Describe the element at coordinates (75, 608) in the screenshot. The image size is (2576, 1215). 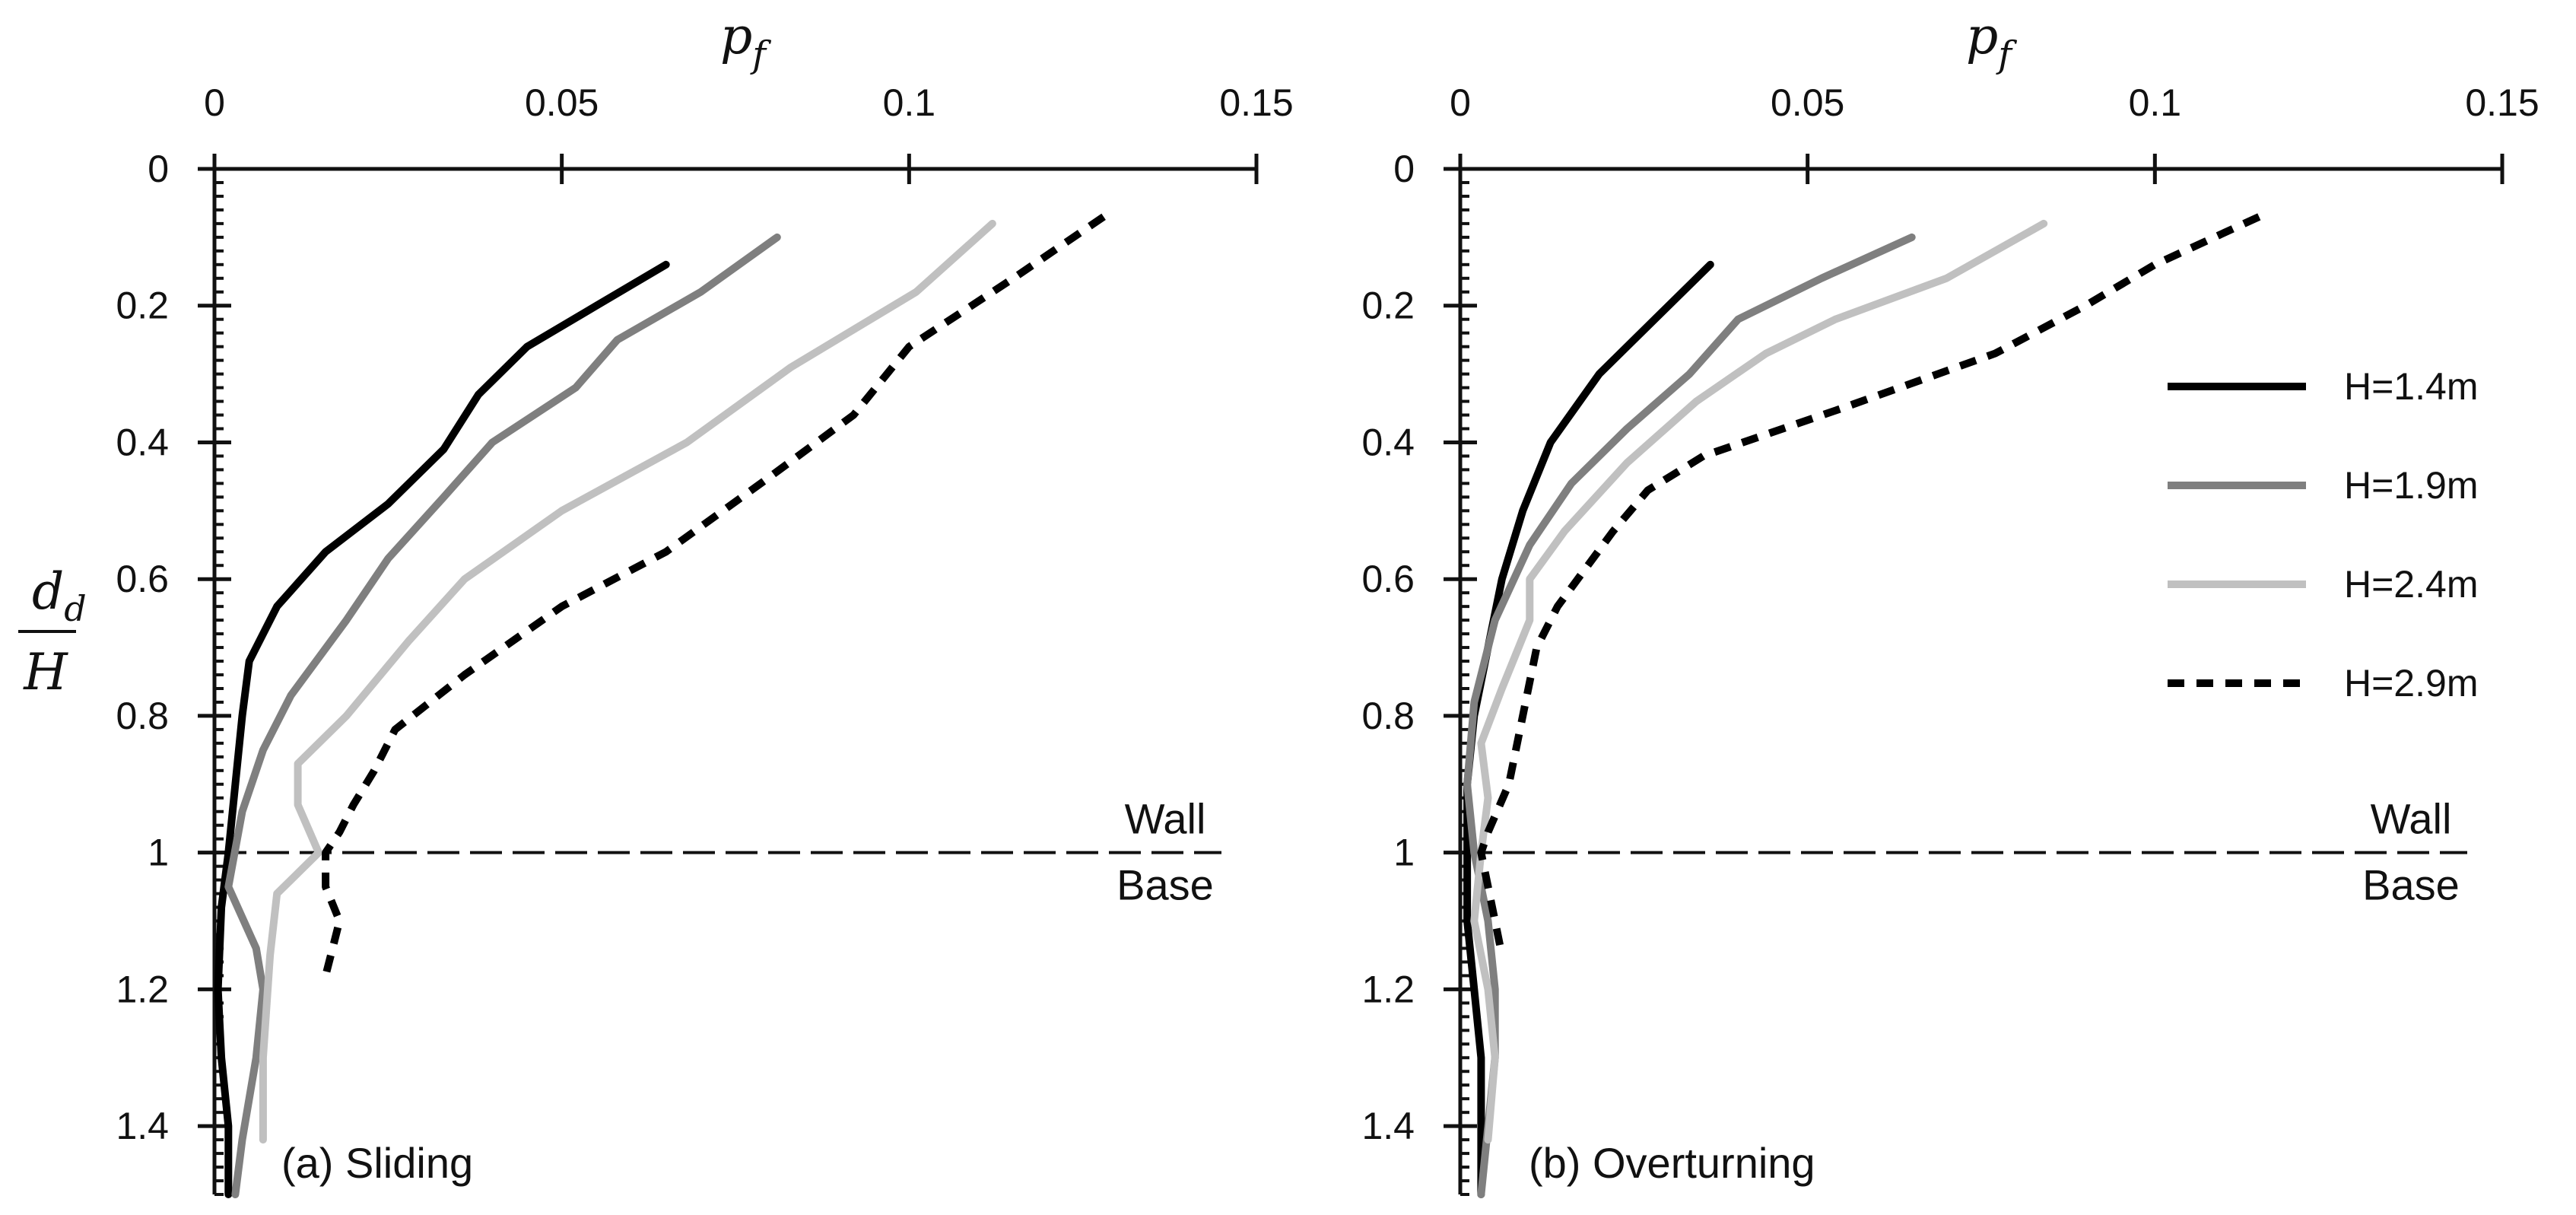
I see `y-axis-title-num-sub: d` at that location.